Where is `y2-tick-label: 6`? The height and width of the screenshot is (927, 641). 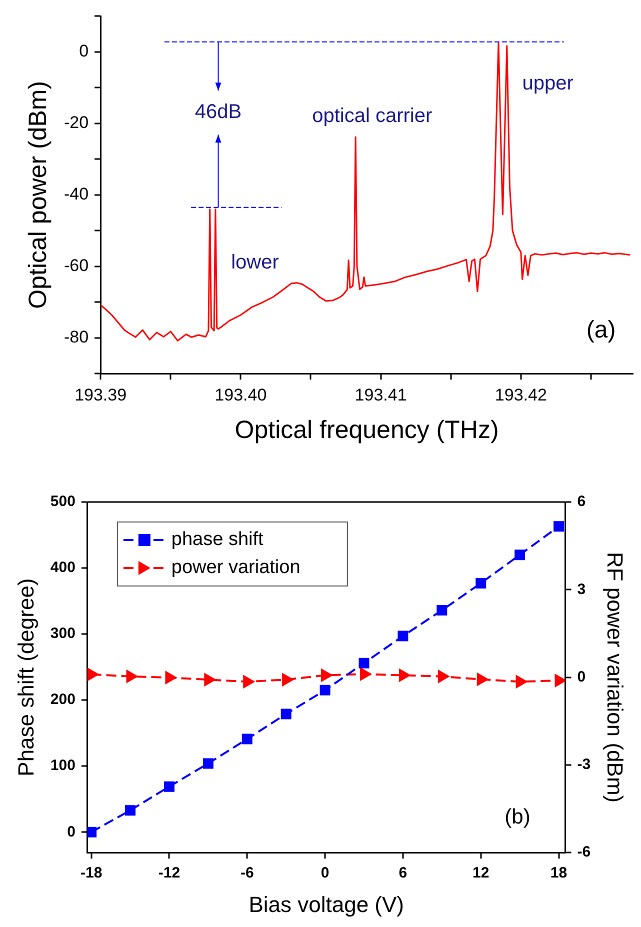
y2-tick-label: 6 is located at coordinates (581, 501).